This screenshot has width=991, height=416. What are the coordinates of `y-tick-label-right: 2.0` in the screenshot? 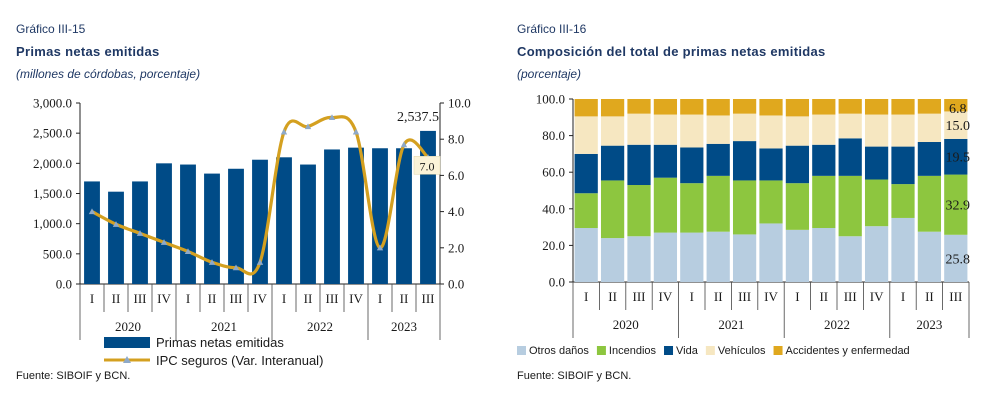 It's located at (456, 247).